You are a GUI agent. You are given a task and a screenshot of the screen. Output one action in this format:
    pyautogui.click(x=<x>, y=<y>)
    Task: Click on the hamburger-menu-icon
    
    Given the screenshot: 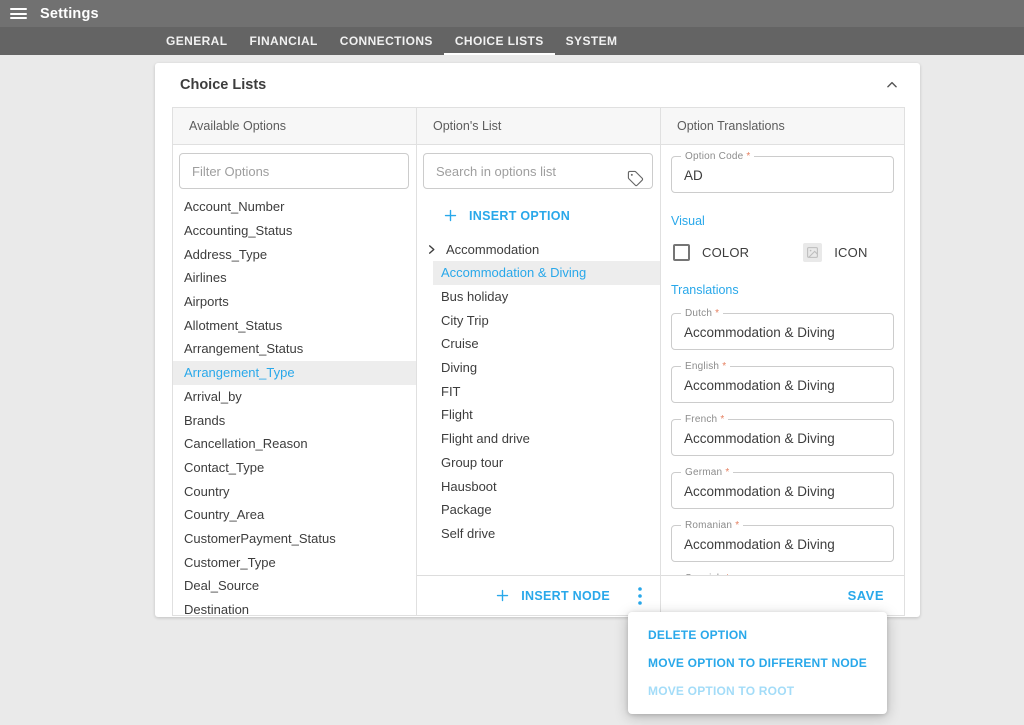 What is the action you would take?
    pyautogui.click(x=18, y=13)
    